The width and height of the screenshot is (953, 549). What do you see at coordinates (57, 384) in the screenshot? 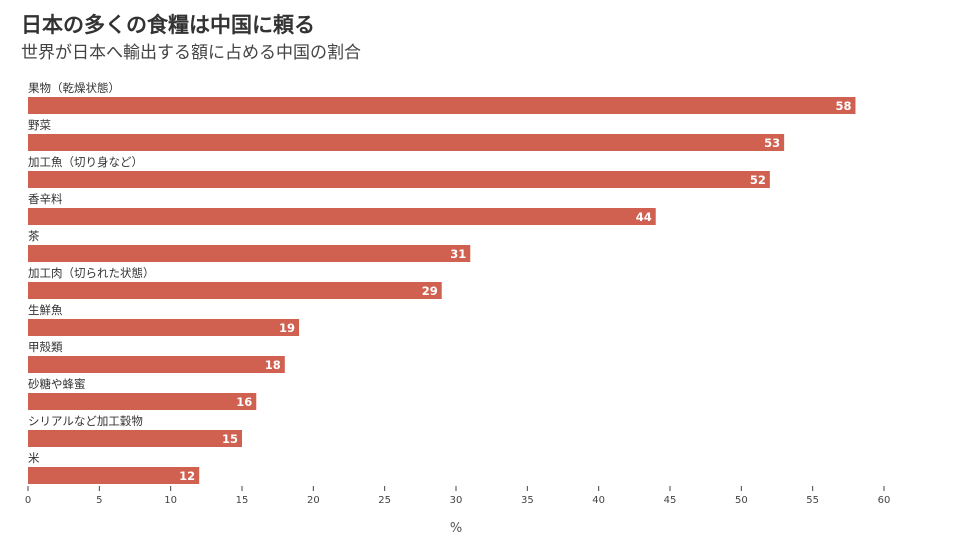
I see `category-label: 砂糖や蜂蜜` at bounding box center [57, 384].